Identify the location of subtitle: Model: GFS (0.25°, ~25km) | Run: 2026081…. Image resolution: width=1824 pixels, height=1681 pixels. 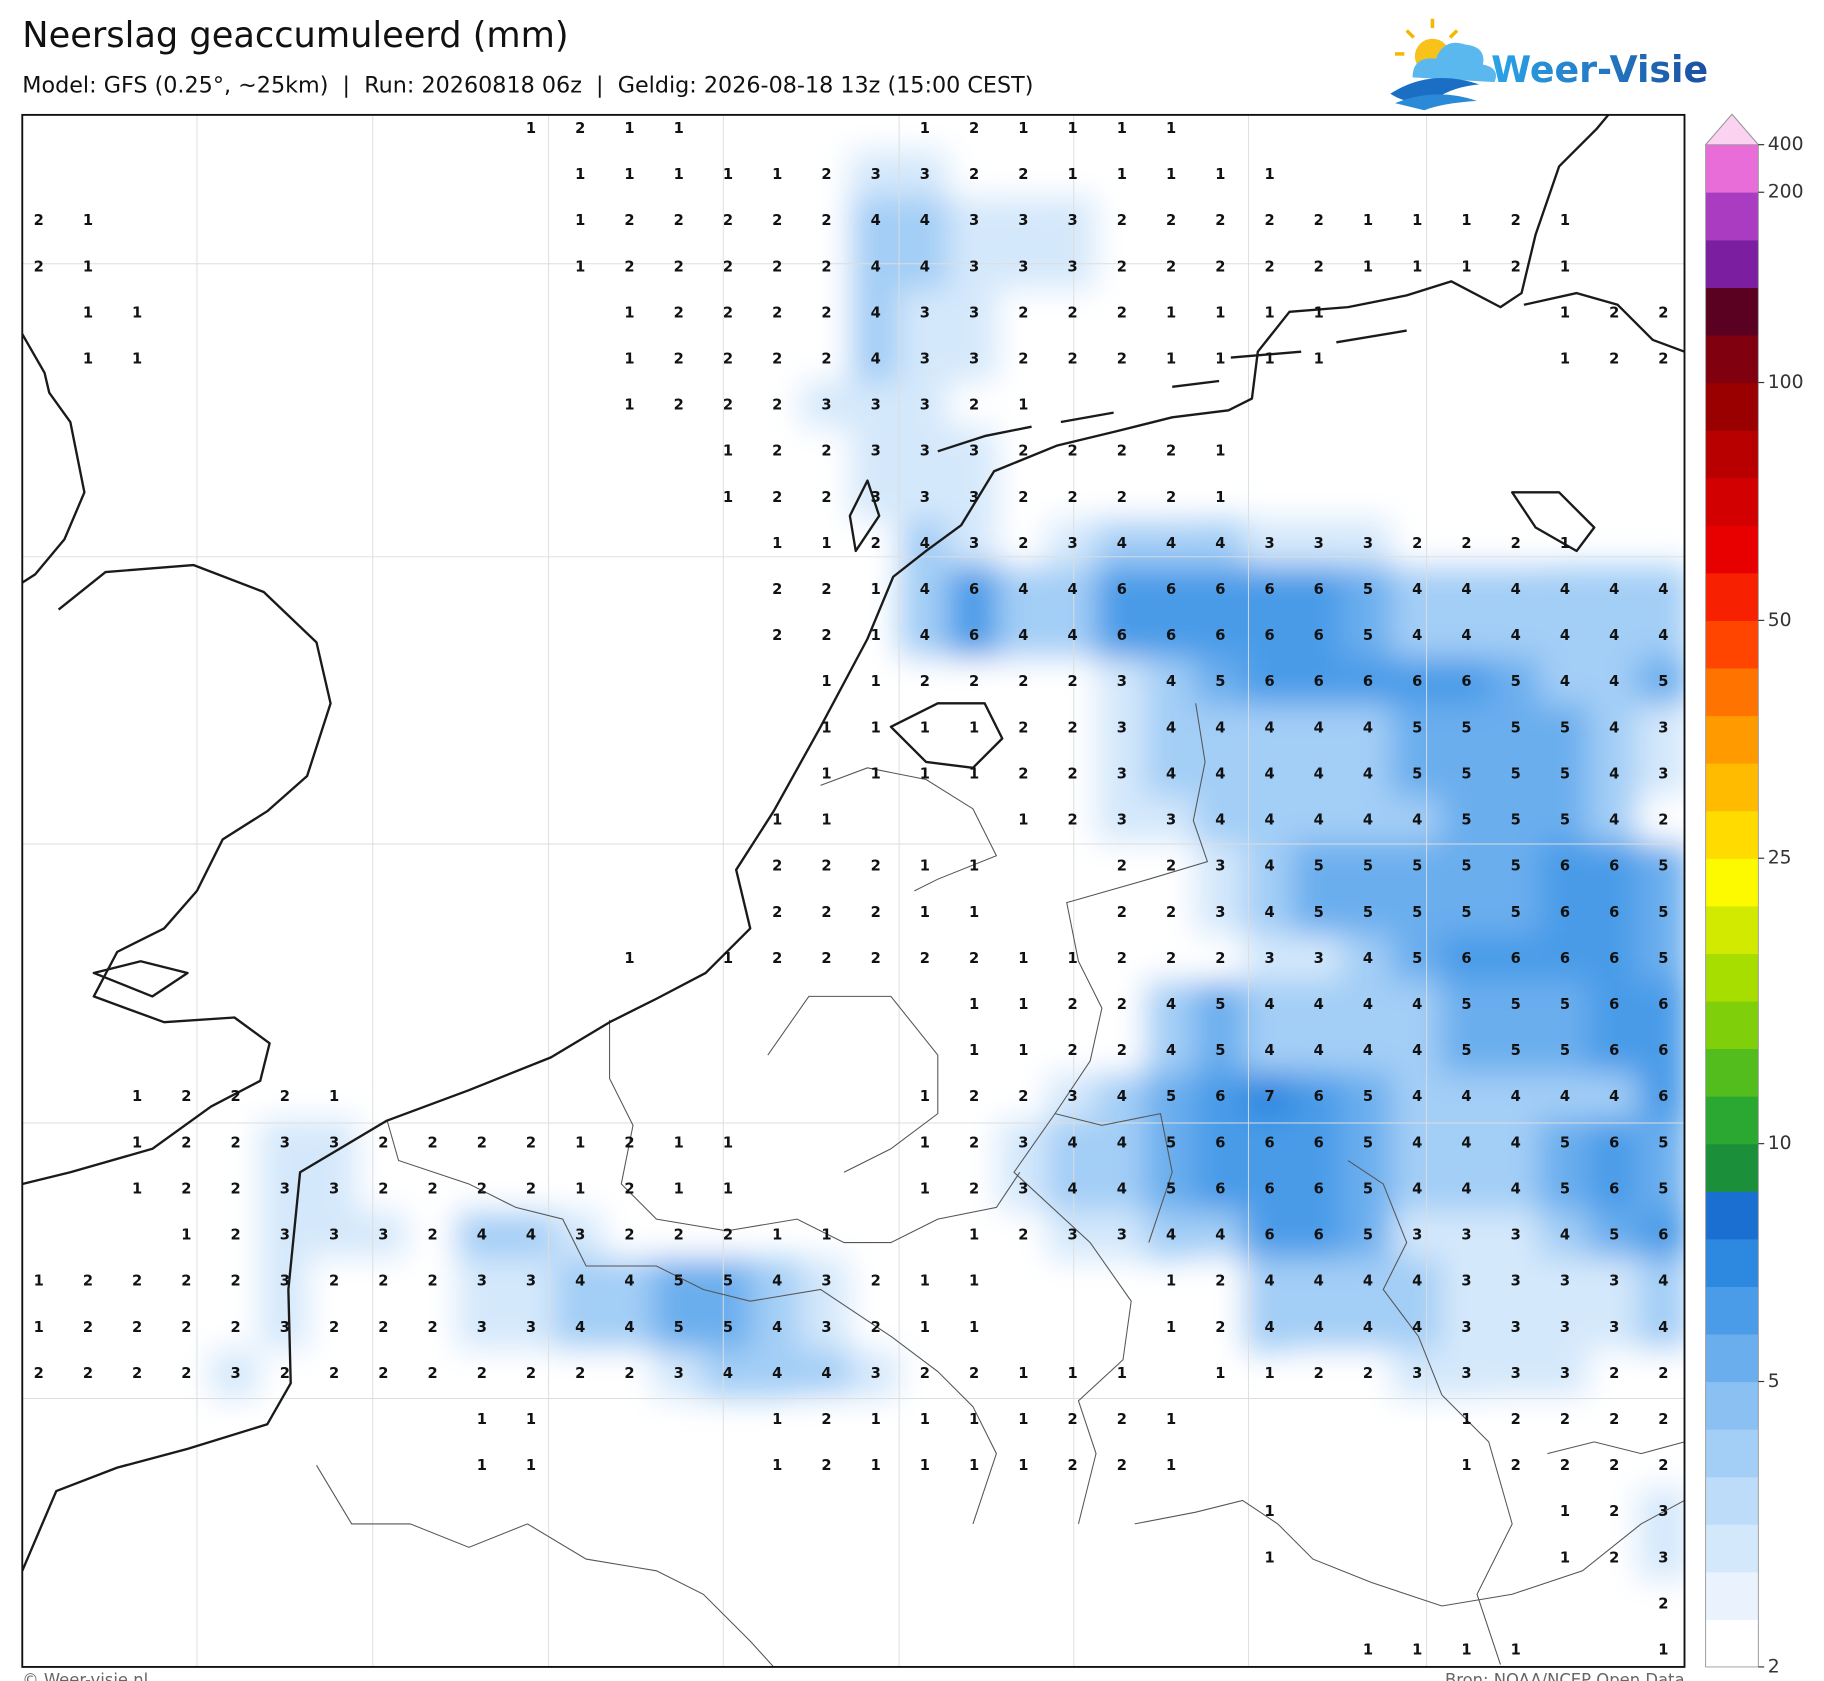
(527, 86).